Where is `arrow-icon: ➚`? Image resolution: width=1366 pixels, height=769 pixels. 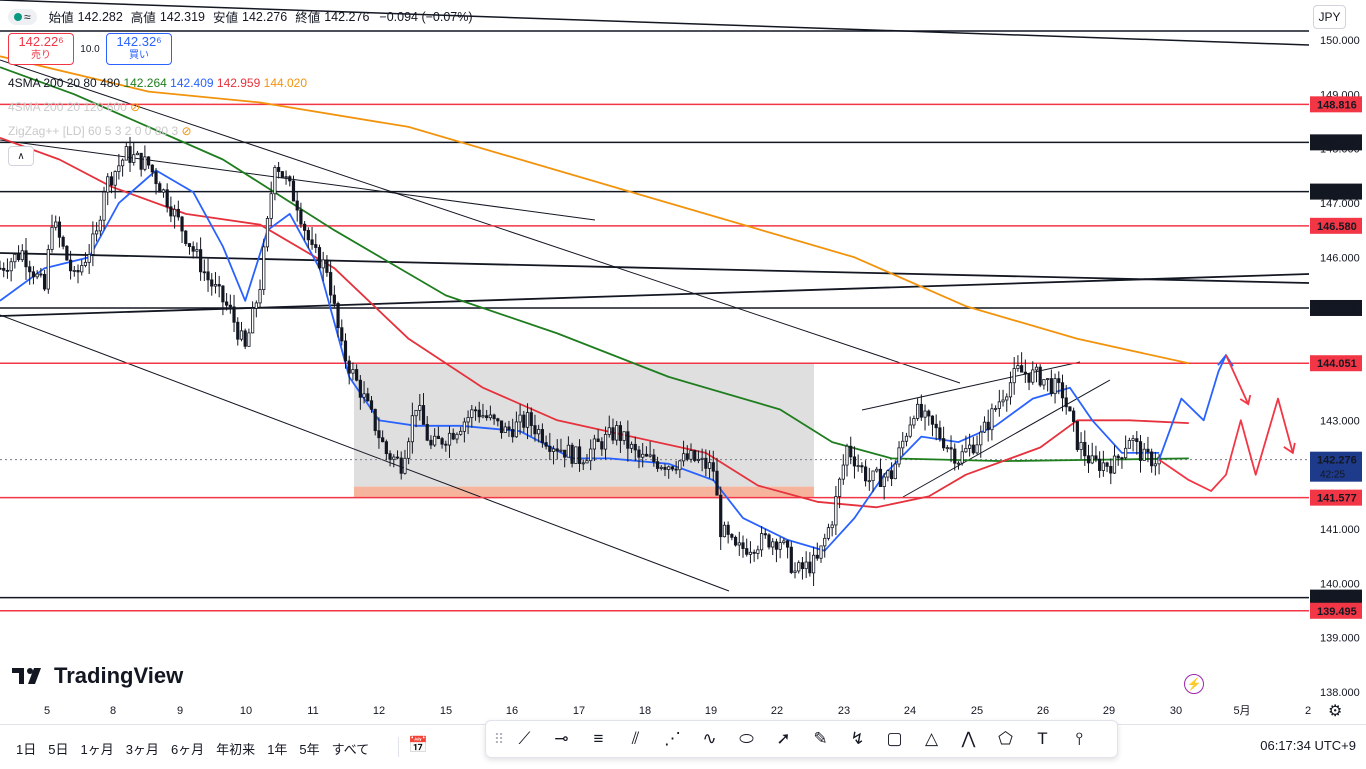
arrow-icon: ➚ is located at coordinates (783, 738).